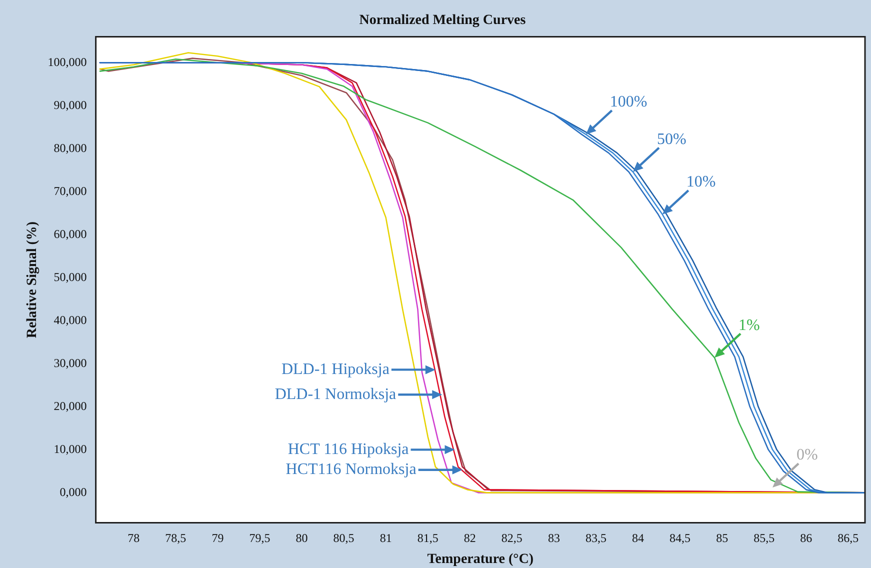  Describe the element at coordinates (343, 538) in the screenshot. I see `x-tick-label: 80,5` at that location.